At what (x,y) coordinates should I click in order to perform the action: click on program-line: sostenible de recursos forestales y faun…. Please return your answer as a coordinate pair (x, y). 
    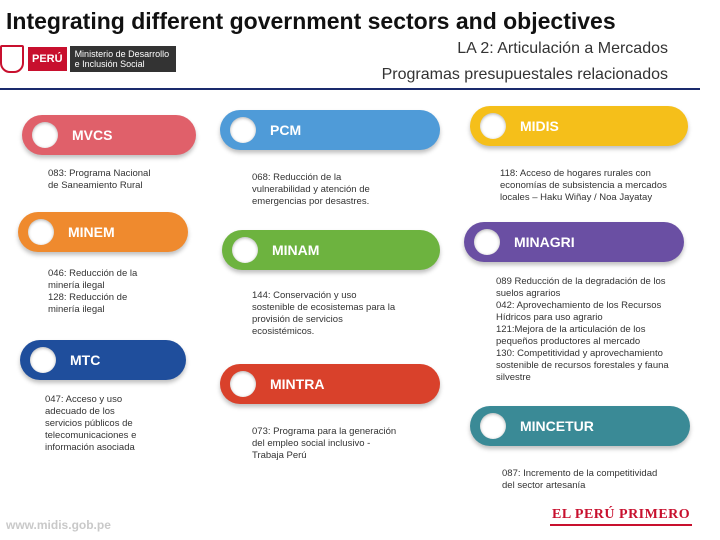
    Looking at the image, I should click on (582, 365).